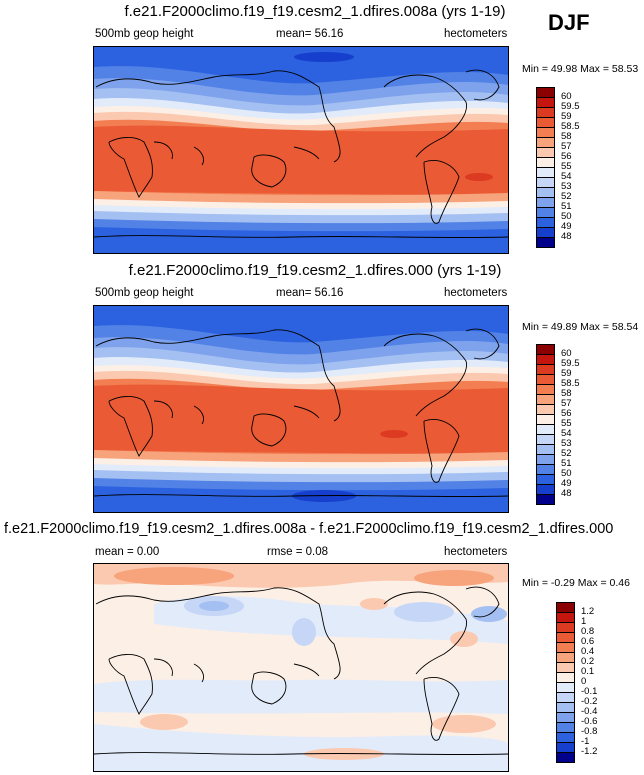 This screenshot has width=644, height=775. I want to click on panel1-mean-label: mean= 56.16, so click(310, 34).